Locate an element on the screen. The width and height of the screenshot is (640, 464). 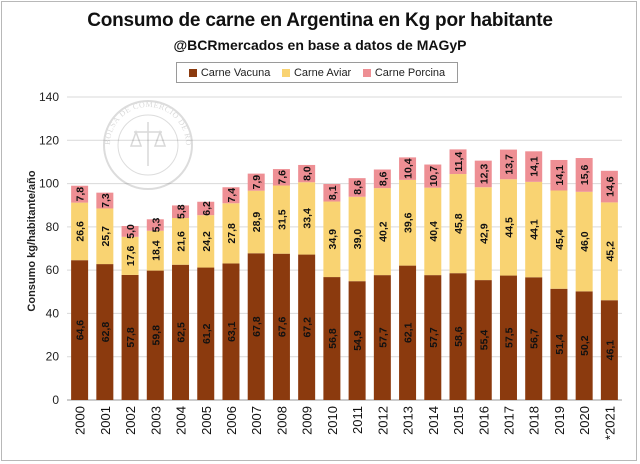
data-label-vacuna-2000: 64,6 is located at coordinates (81, 330).